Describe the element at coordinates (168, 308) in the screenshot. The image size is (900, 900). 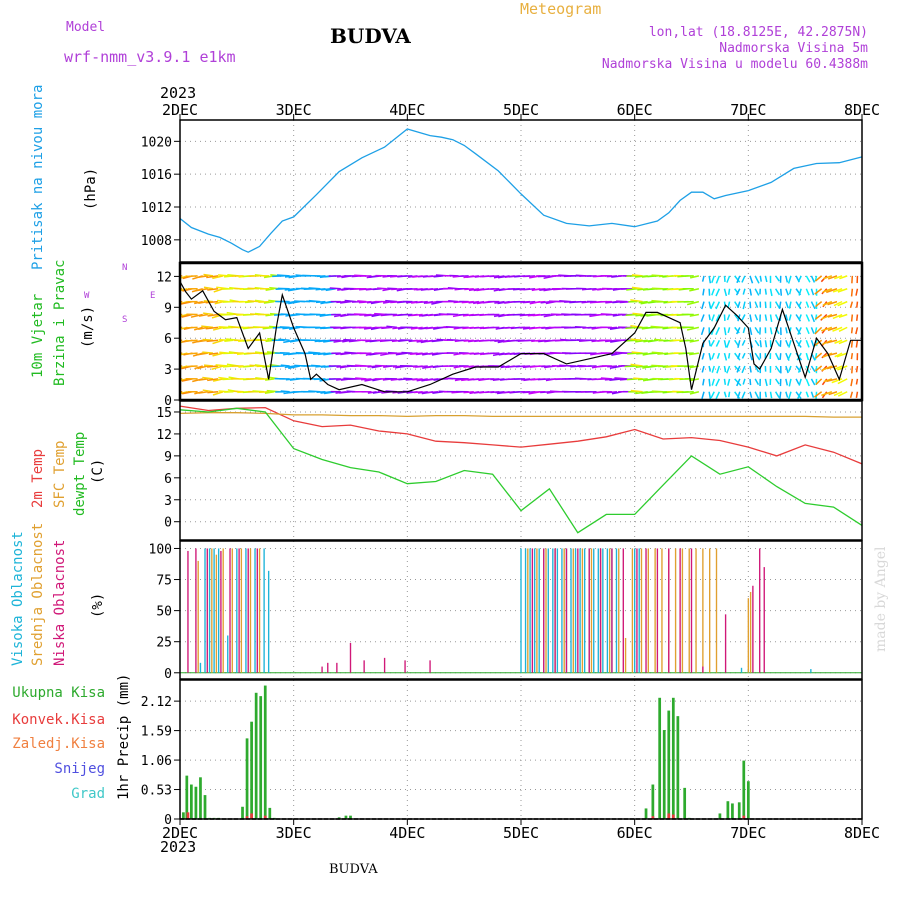
I see `y-tick-label: 9` at that location.